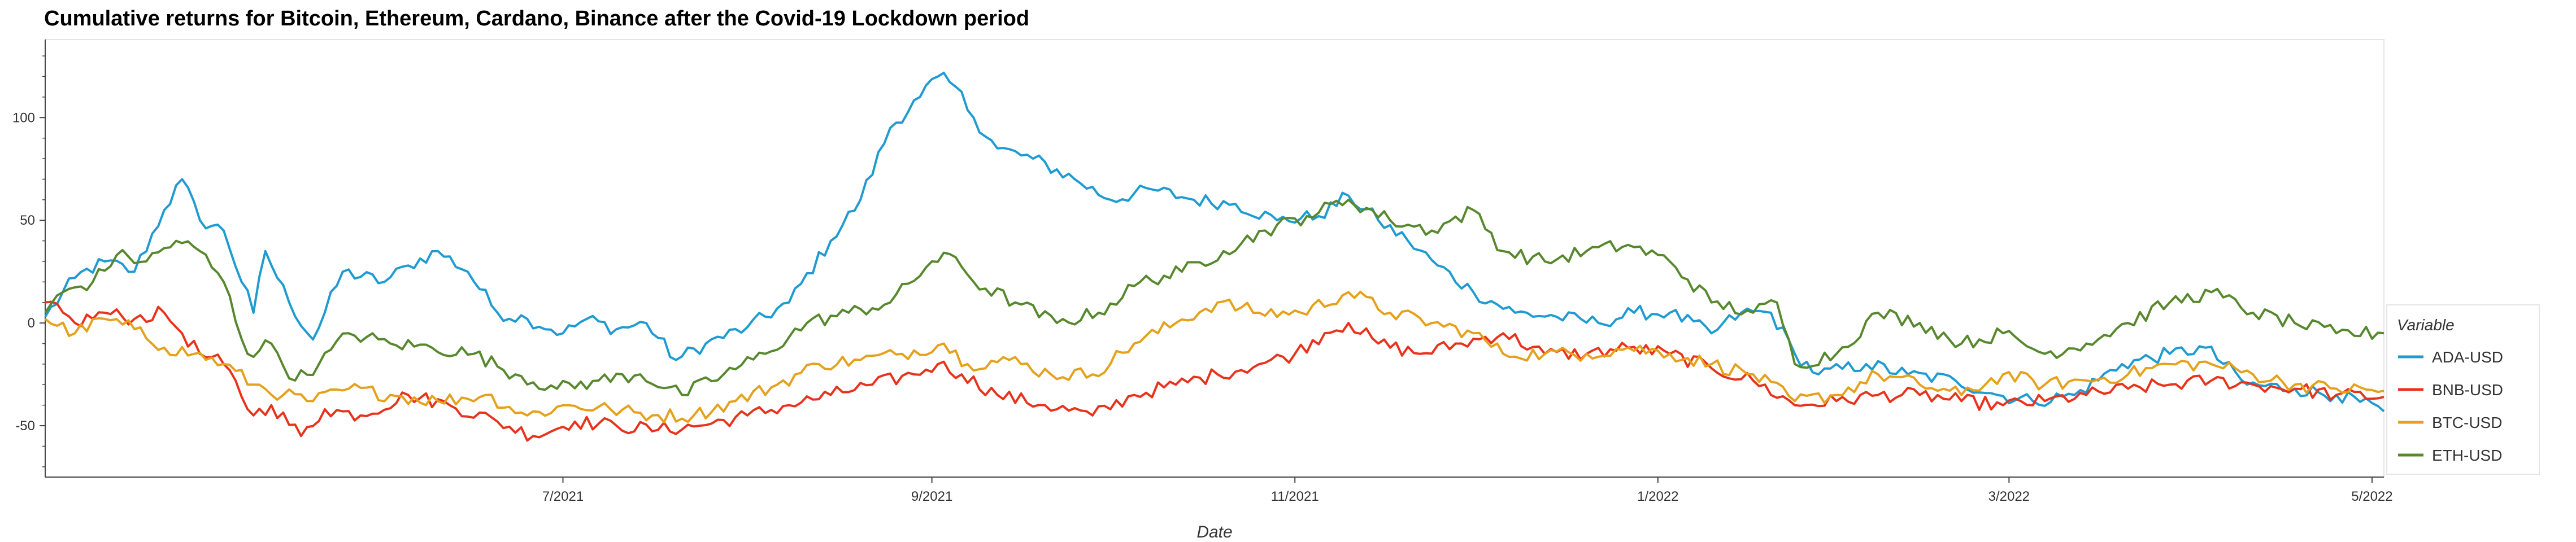 This screenshot has height=542, width=2576. What do you see at coordinates (1214, 532) in the screenshot?
I see `x-axis-title: Date` at bounding box center [1214, 532].